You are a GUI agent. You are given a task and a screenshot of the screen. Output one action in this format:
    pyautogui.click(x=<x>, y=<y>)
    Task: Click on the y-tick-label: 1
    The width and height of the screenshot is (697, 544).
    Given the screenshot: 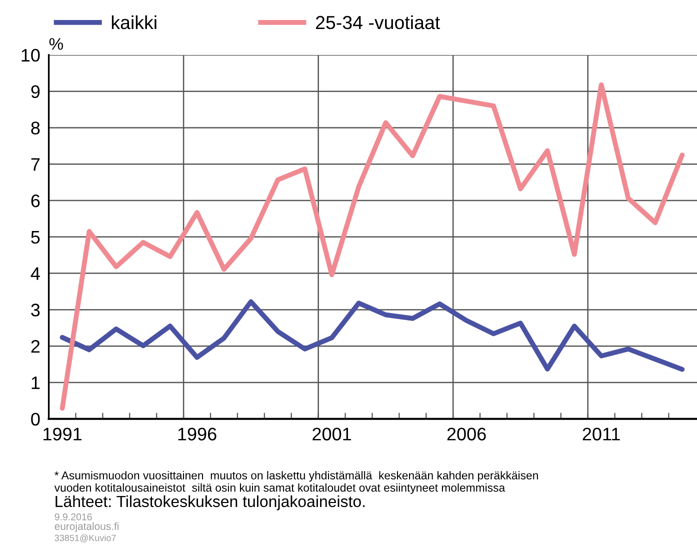 What is the action you would take?
    pyautogui.click(x=36, y=383)
    